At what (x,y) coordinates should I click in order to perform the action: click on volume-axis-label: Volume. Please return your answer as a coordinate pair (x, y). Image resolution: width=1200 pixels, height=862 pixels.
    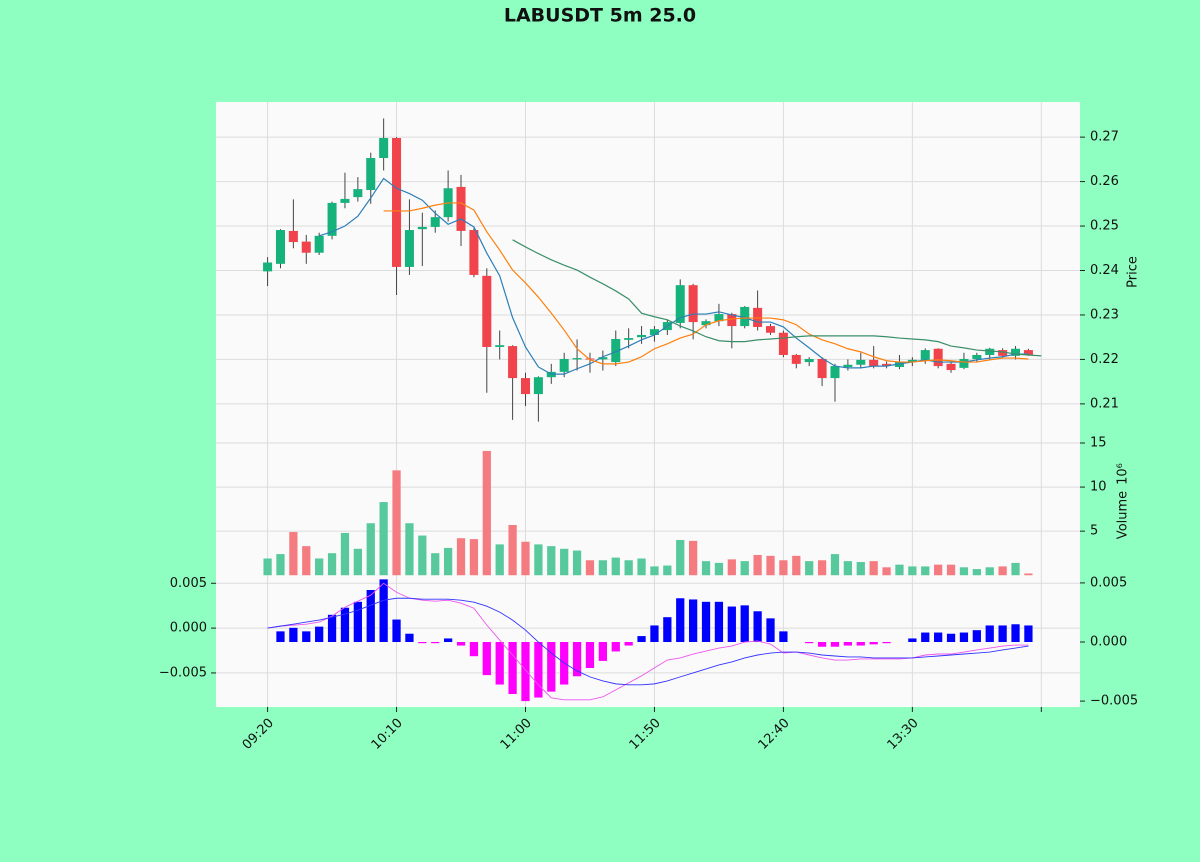
    Looking at the image, I should click on (1123, 515).